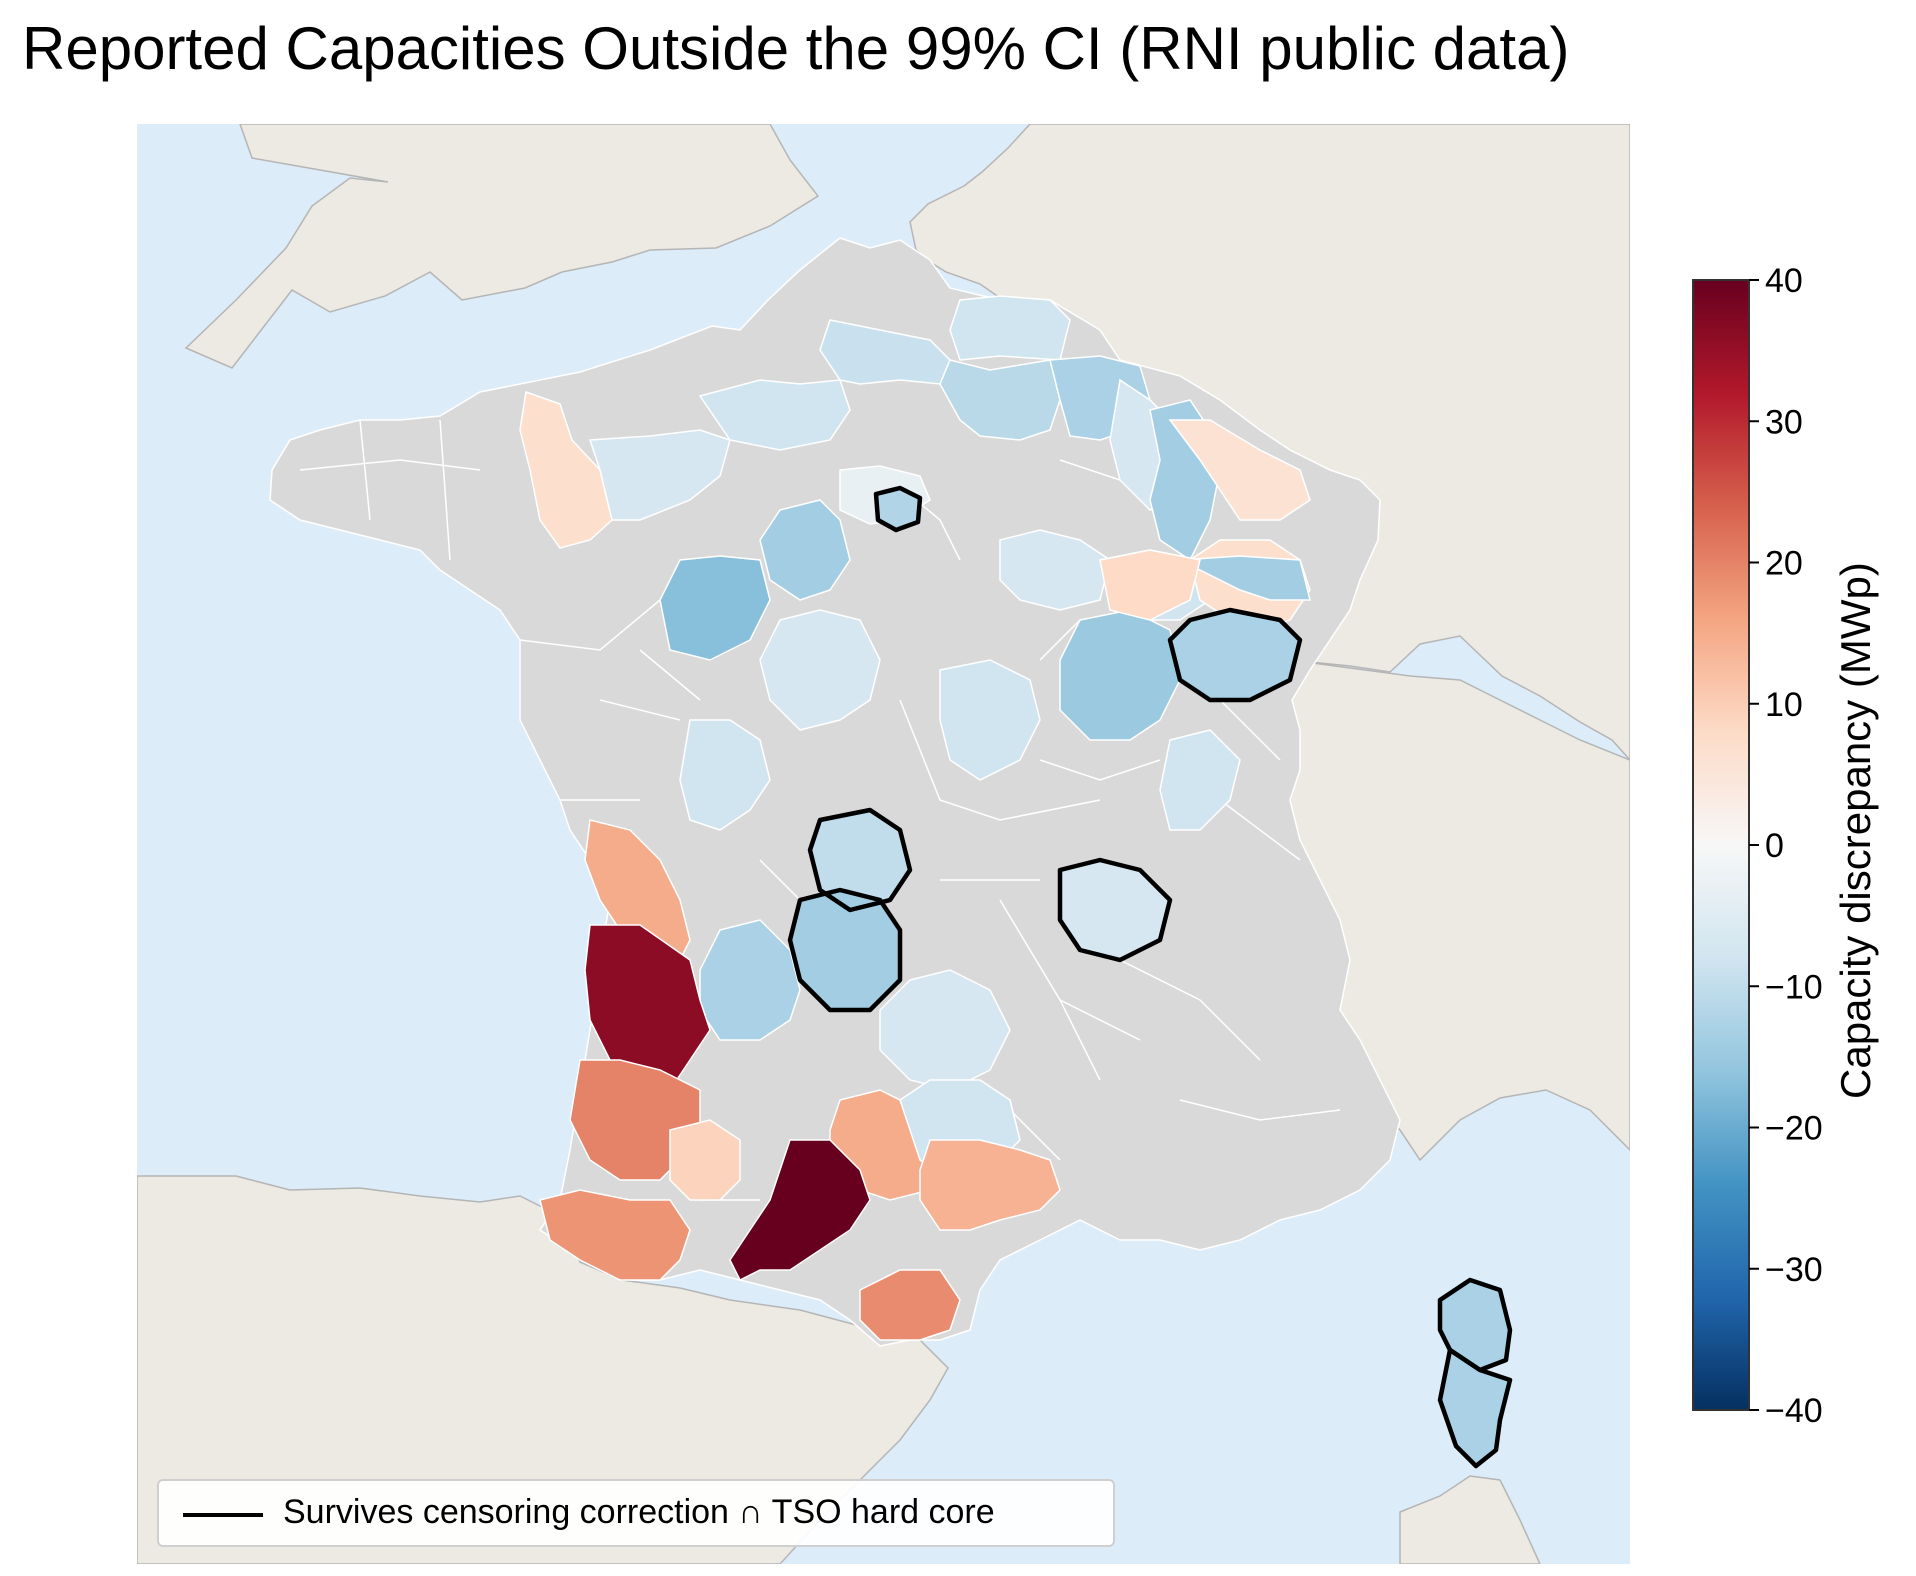 The width and height of the screenshot is (1916, 1576). Describe the element at coordinates (223, 1515) in the screenshot. I see `legend-line-swatch` at that location.